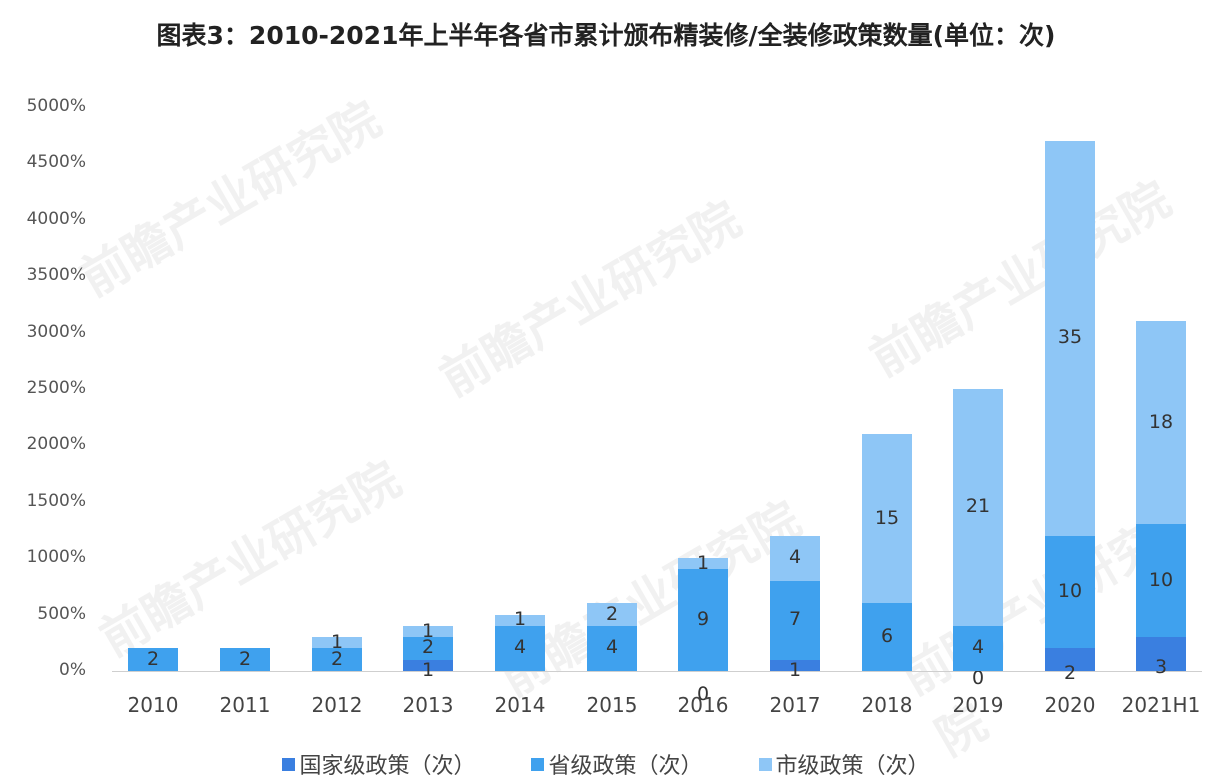  I want to click on data-label: 18, so click(1161, 421).